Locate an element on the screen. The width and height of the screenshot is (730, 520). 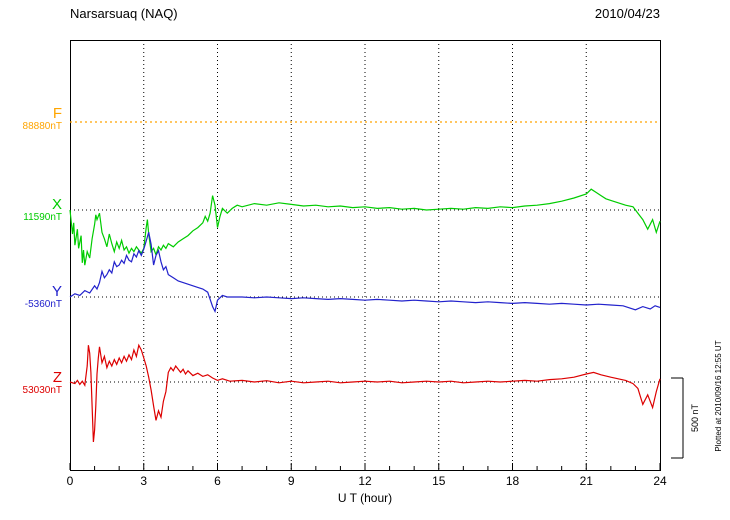
trace-letter-z: Z is located at coordinates (57, 377).